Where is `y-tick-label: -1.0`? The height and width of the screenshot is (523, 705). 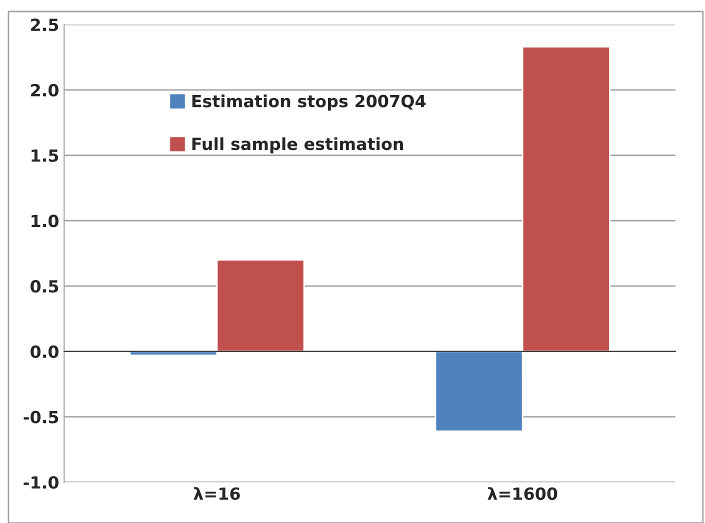 y-tick-label: -1.0 is located at coordinates (41, 482).